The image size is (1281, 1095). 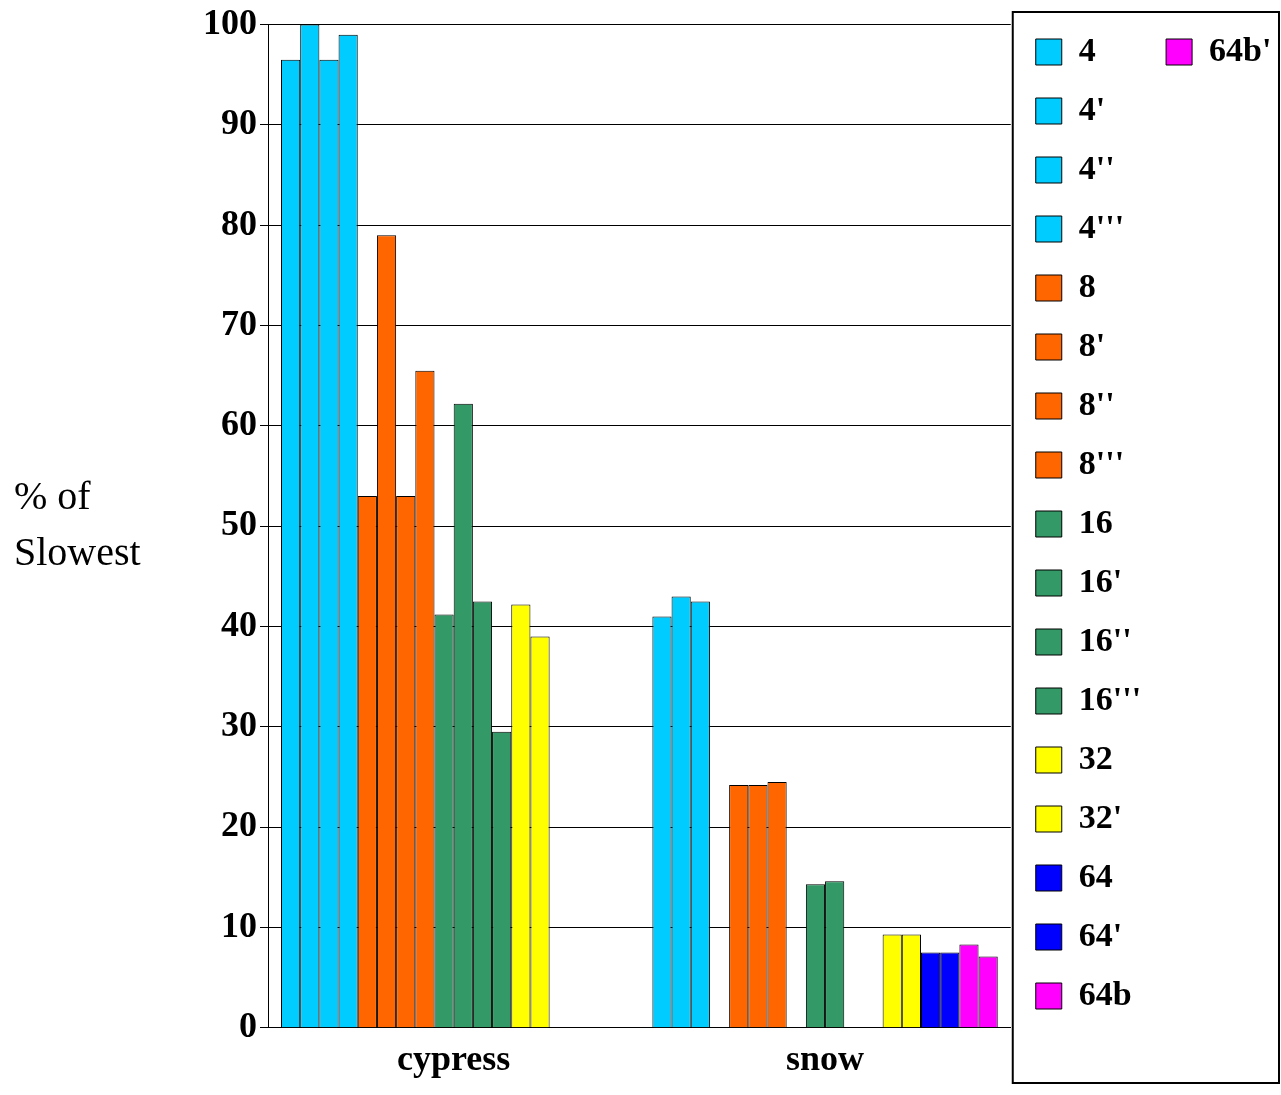 What do you see at coordinates (1240, 49) in the screenshot?
I see `legend-label: 64b'` at bounding box center [1240, 49].